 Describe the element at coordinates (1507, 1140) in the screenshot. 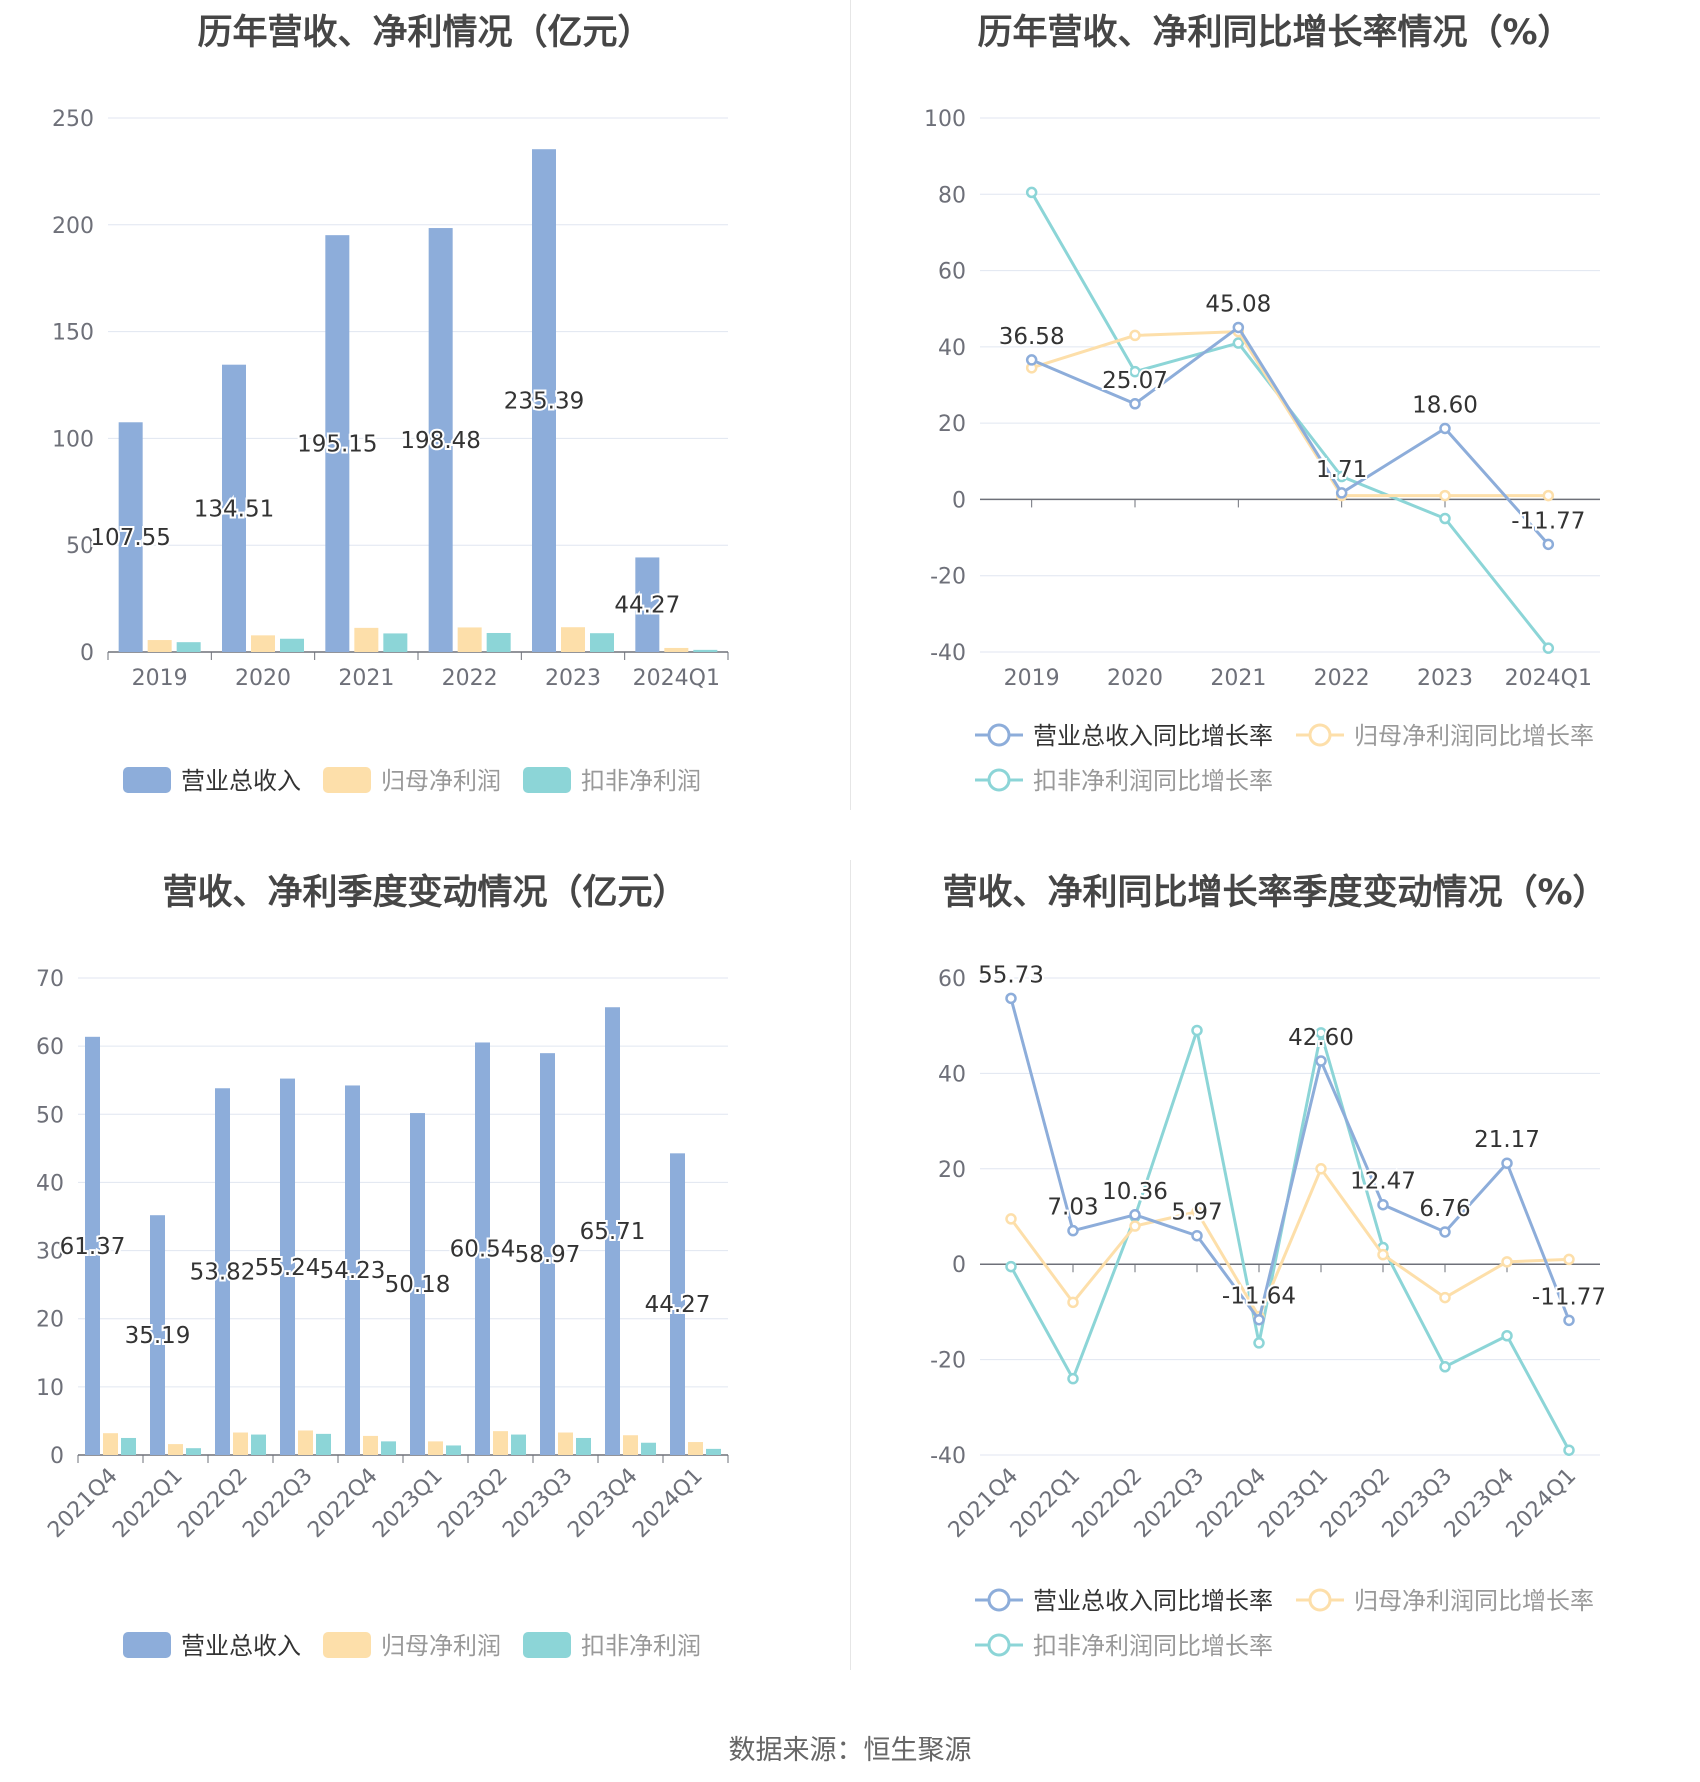

I see `line-value-label: 21.17` at that location.